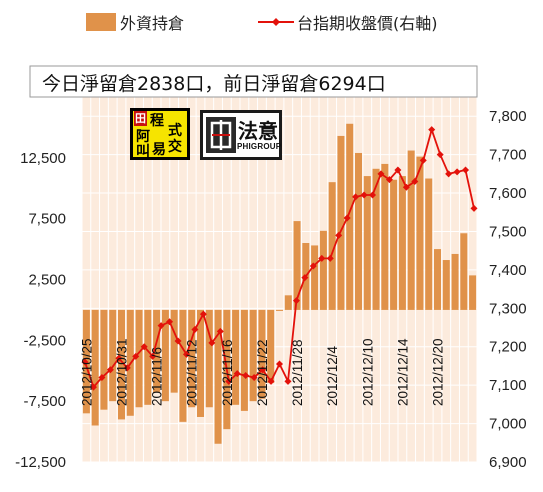  Describe the element at coordinates (438, 372) in the screenshot. I see `x-tick-label: 2012/12/20` at that location.